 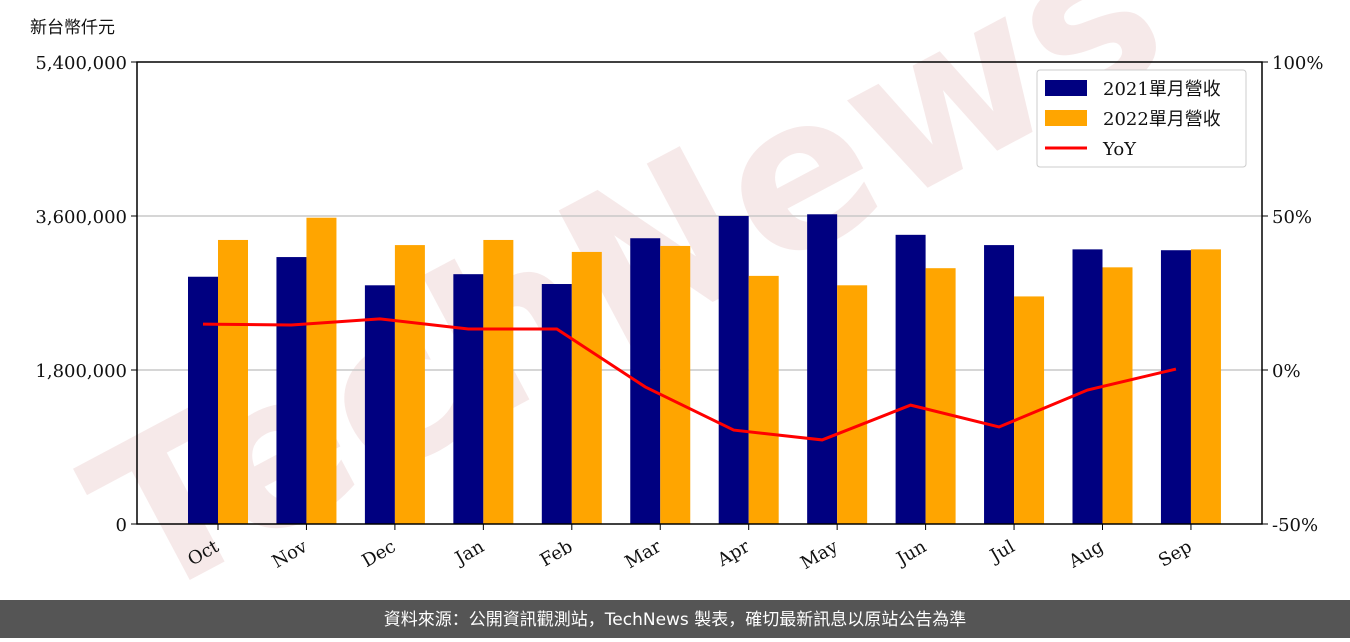 I want to click on y-tick-label: 5,400,000, so click(x=81, y=63).